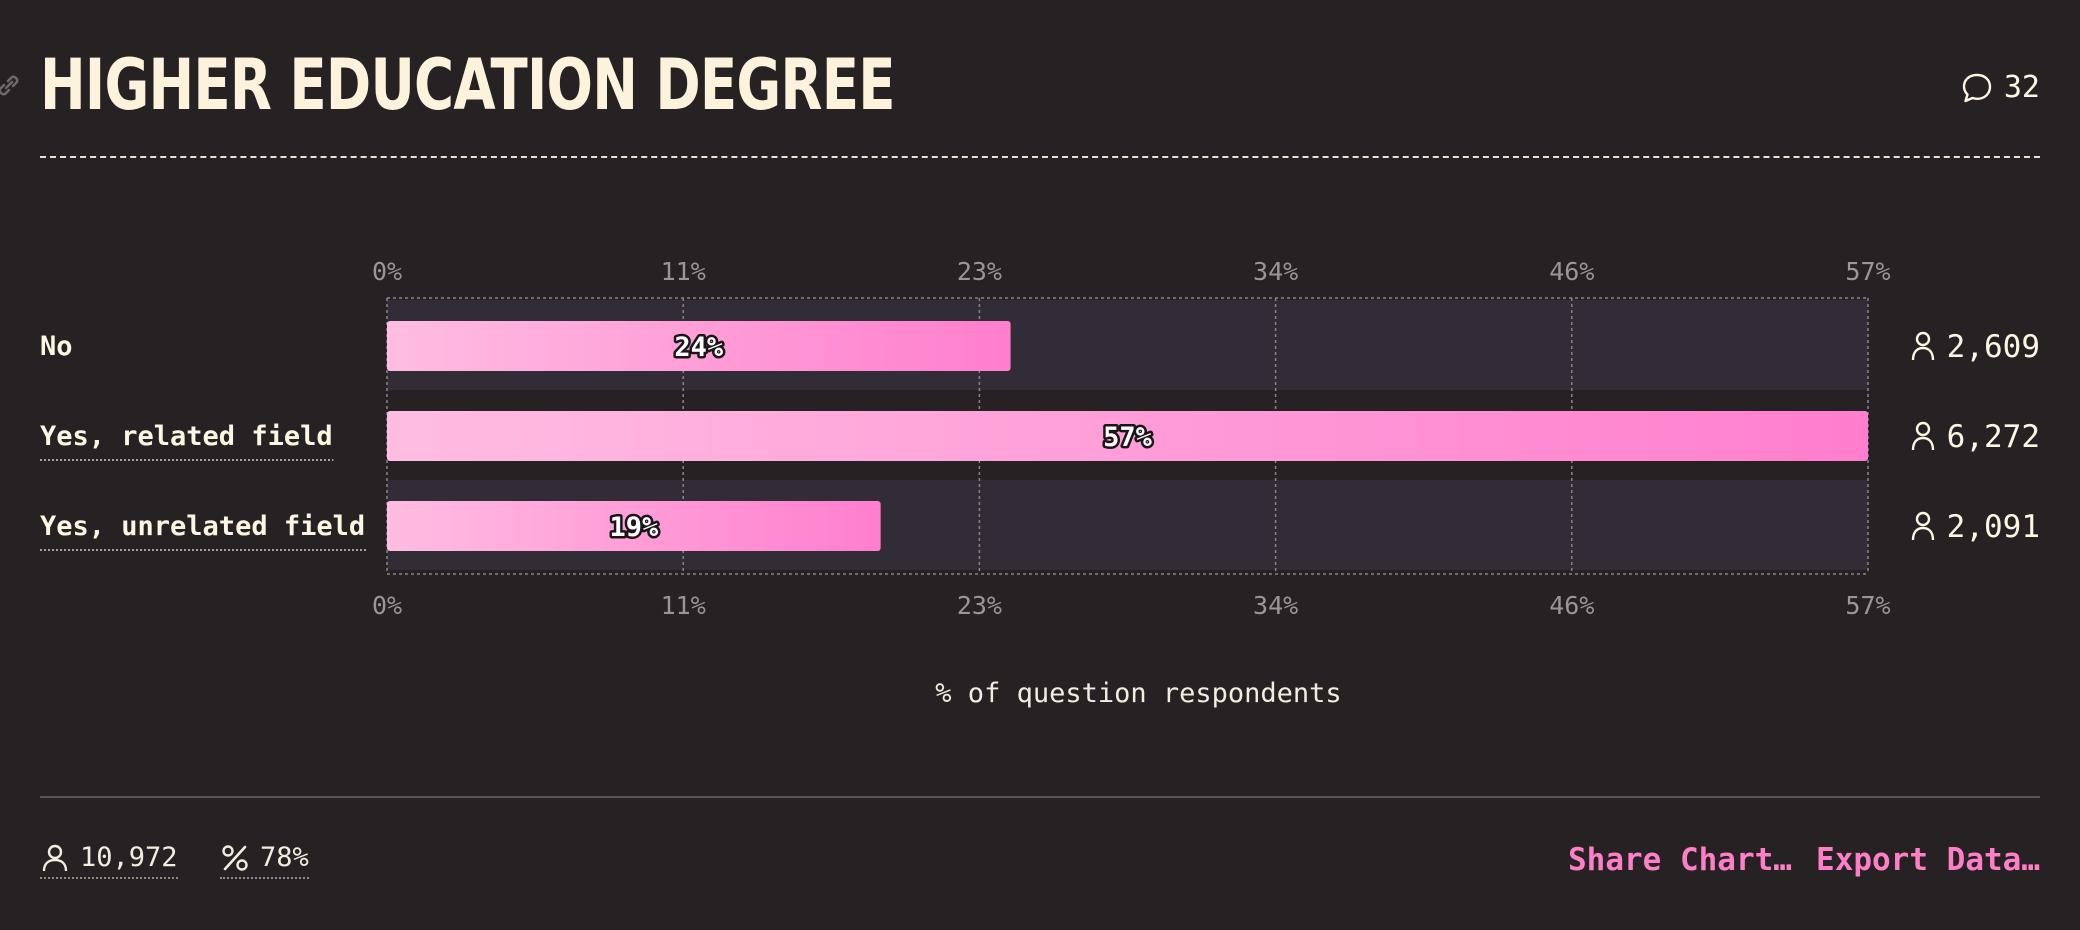 The height and width of the screenshot is (930, 2080). I want to click on comment-count: 32, so click(2021, 87).